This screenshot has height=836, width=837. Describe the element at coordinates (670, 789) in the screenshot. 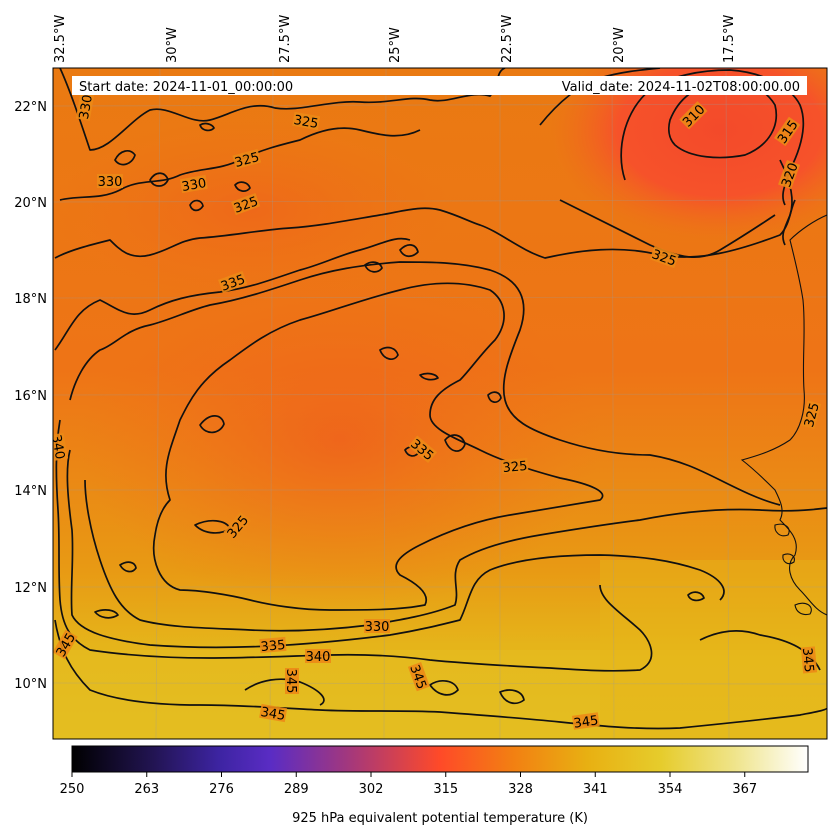

I see `colorbar-tick-label: 354` at that location.